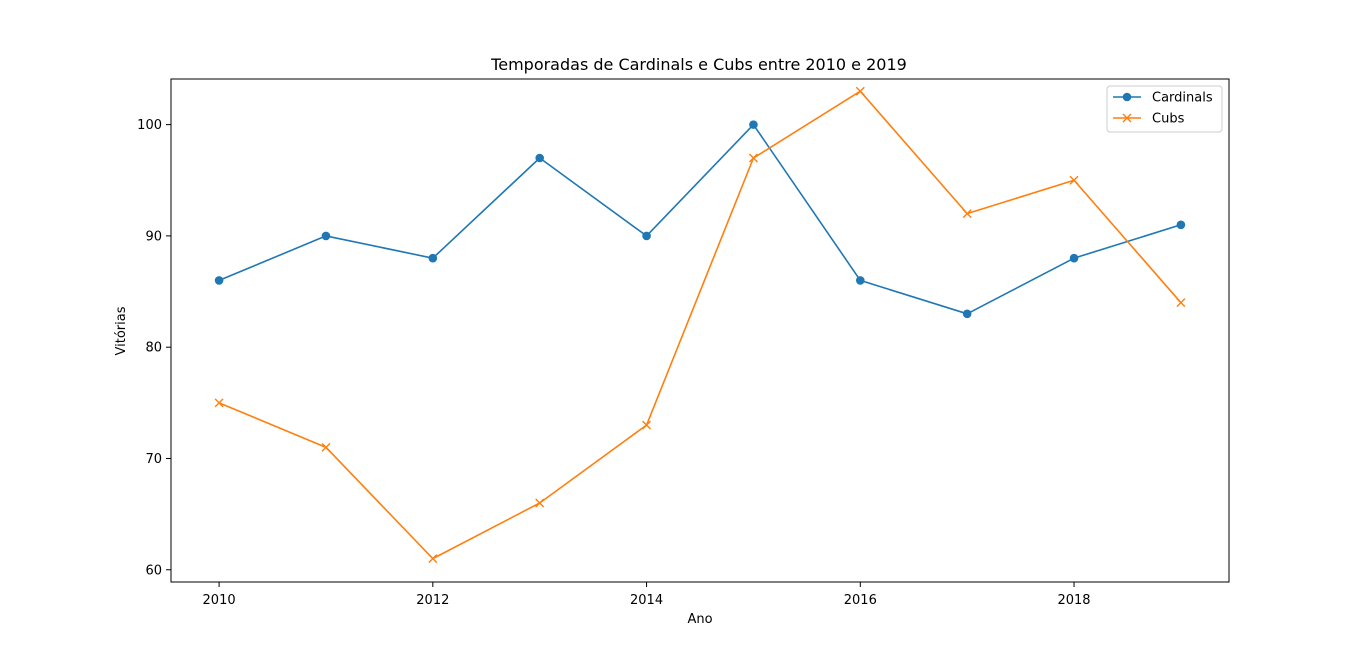 This screenshot has width=1366, height=655. I want to click on y-tick-label: 80, so click(153, 348).